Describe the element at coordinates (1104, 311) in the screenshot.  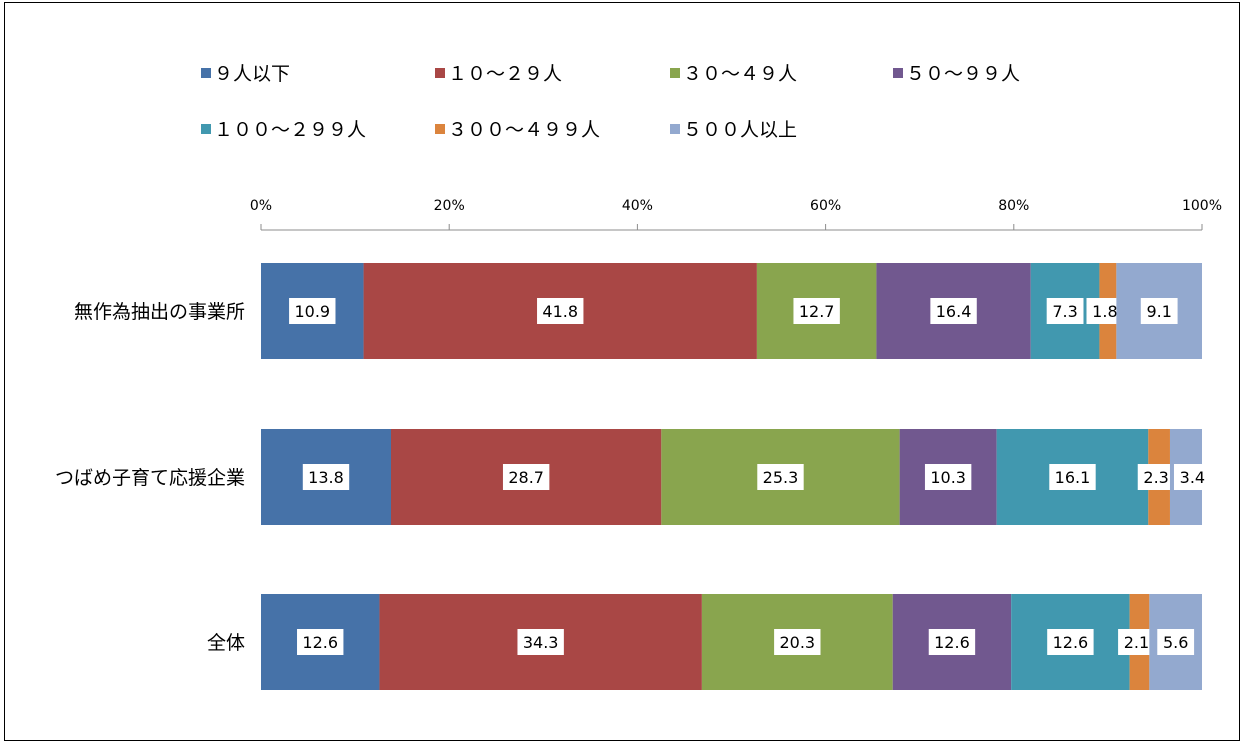
I see `data-label-1-6: 1.8` at that location.